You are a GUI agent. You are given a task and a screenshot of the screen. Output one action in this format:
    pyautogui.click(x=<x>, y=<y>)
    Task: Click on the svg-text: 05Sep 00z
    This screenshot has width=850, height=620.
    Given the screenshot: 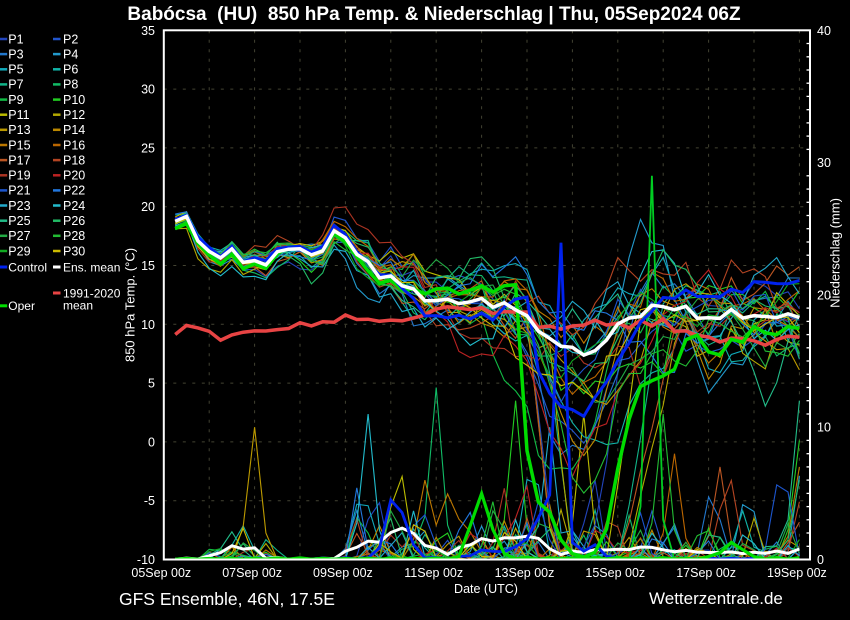 What is the action you would take?
    pyautogui.click(x=161, y=573)
    